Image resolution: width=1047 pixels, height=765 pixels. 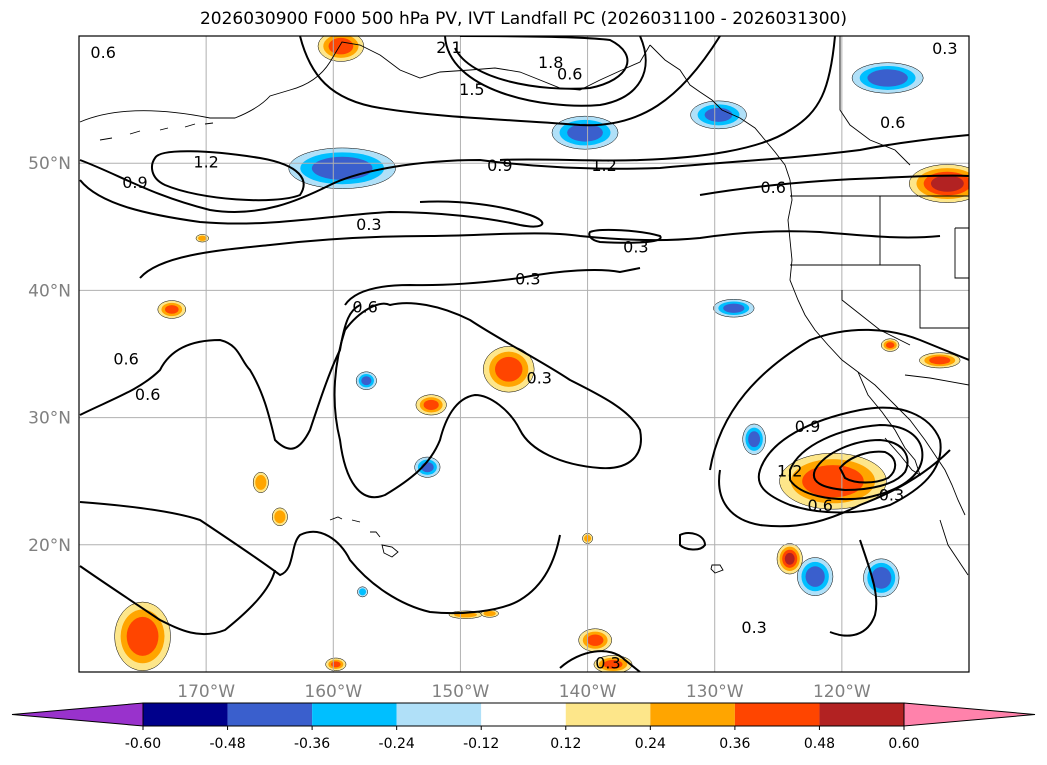 I want to click on pv-contour-0.6-cyclone, so click(x=849, y=460).